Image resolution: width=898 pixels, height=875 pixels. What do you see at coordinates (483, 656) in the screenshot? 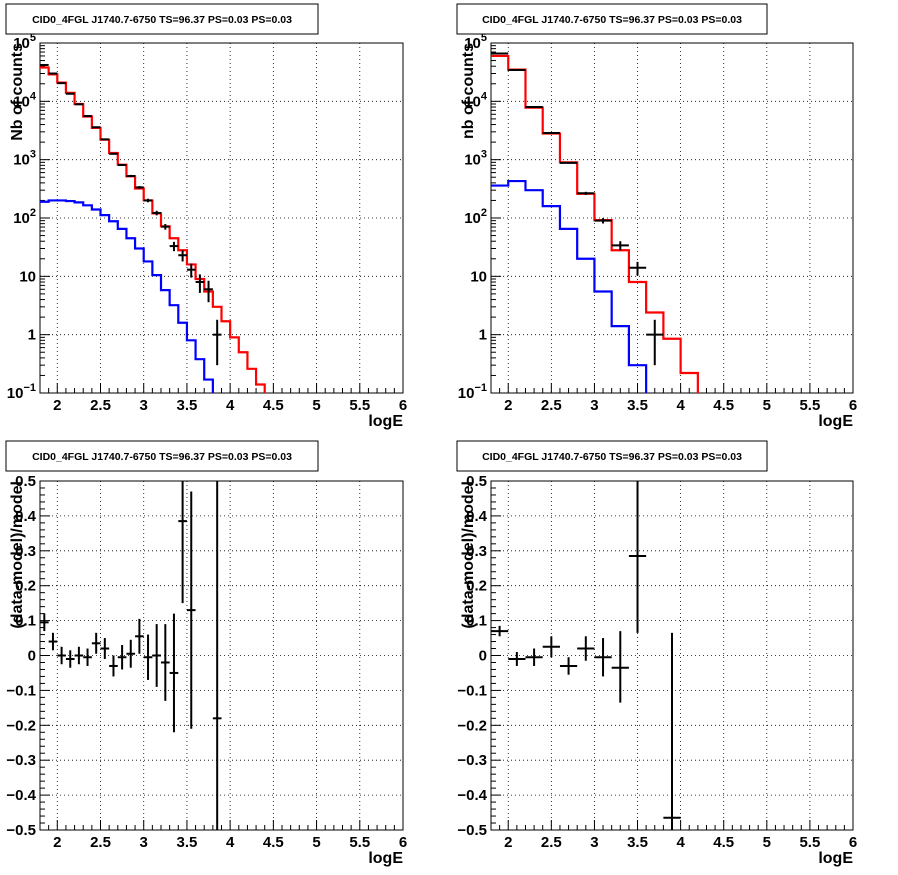
I see `y-tick-label: 0` at bounding box center [483, 656].